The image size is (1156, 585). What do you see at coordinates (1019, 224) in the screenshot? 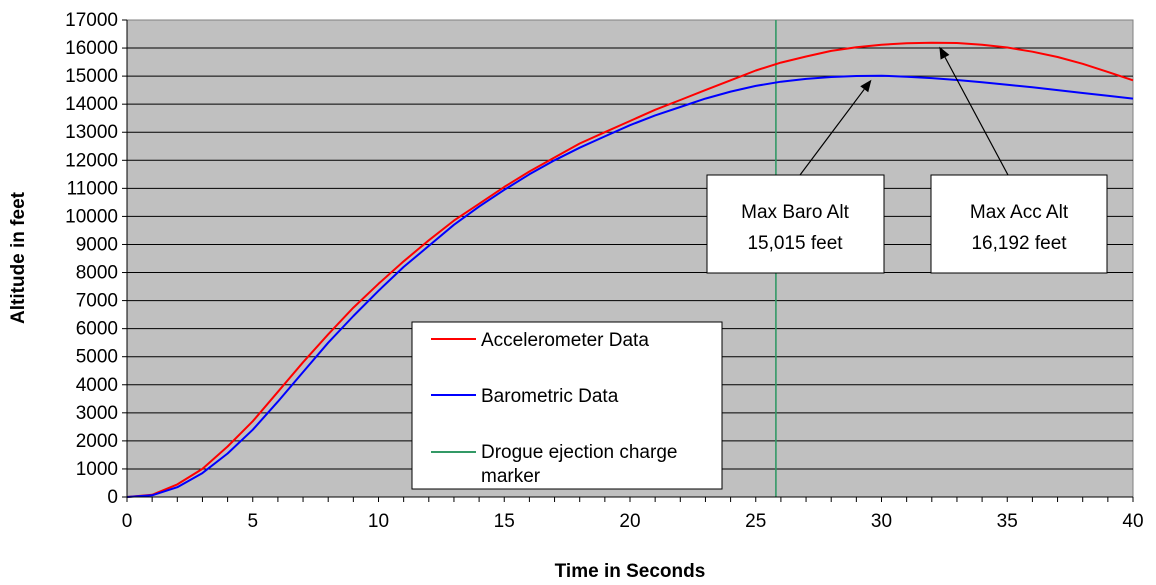
I see `annotation-box-acc` at bounding box center [1019, 224].